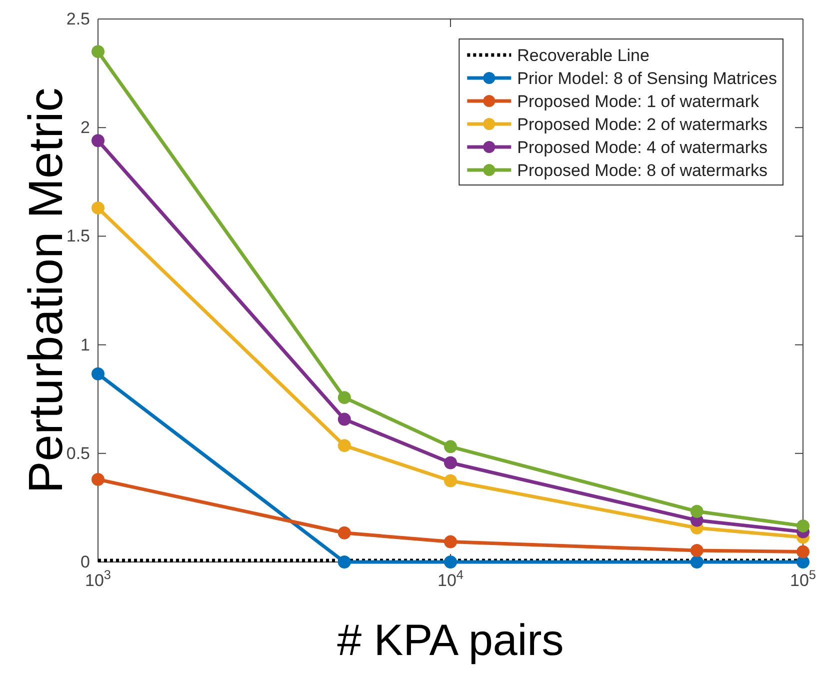 This screenshot has width=821, height=678. Describe the element at coordinates (642, 170) in the screenshot. I see `legend-label: Proposed Mode: 8 of watermarks` at that location.